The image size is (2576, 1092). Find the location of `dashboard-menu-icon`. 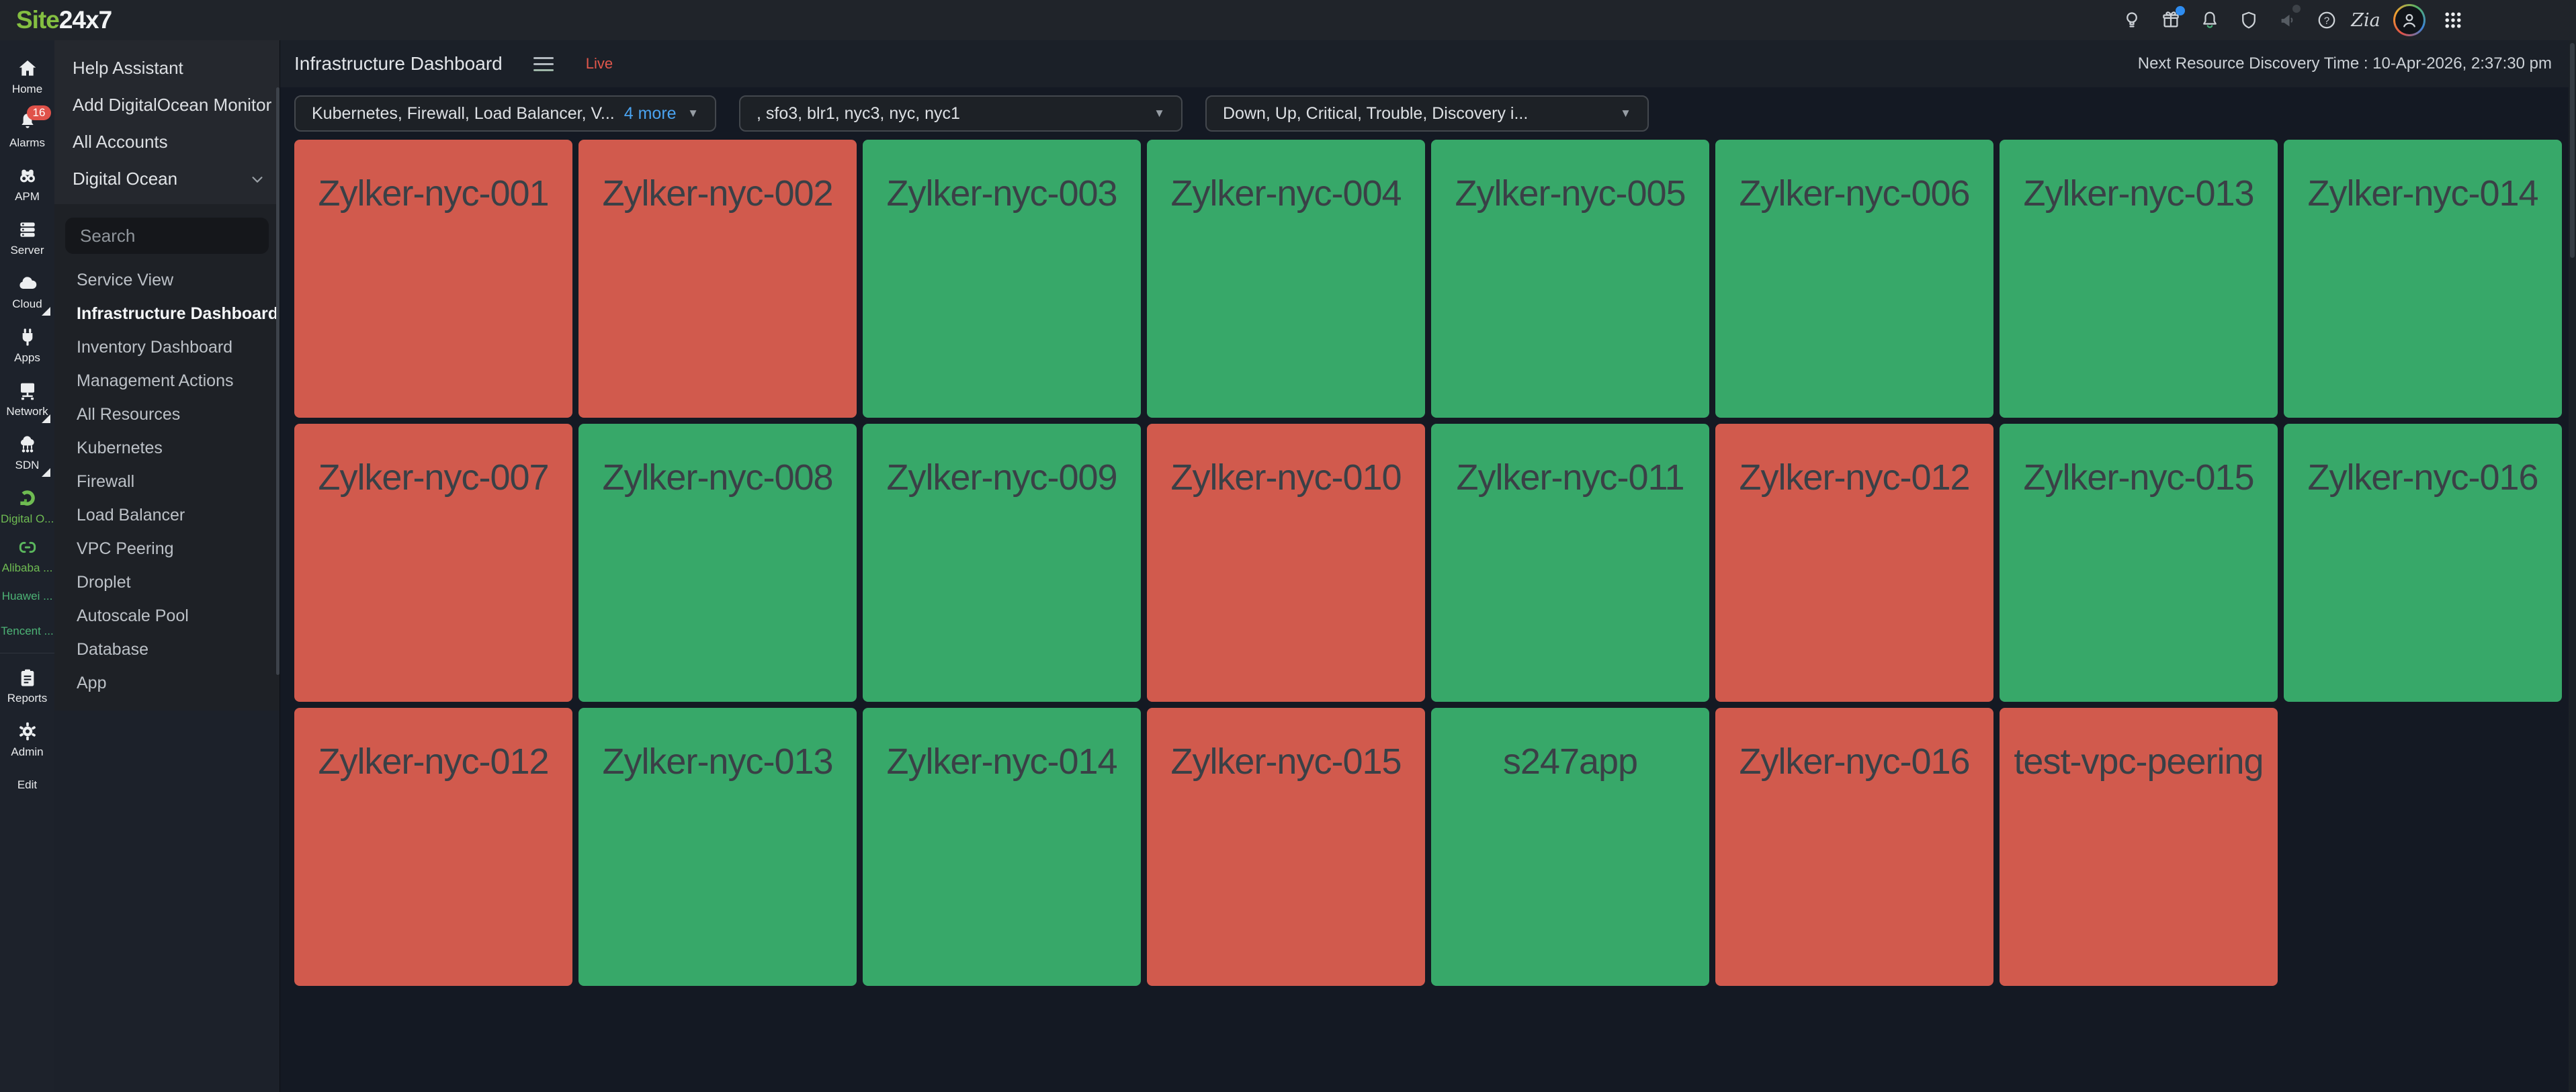

dashboard-menu-icon is located at coordinates (543, 64).